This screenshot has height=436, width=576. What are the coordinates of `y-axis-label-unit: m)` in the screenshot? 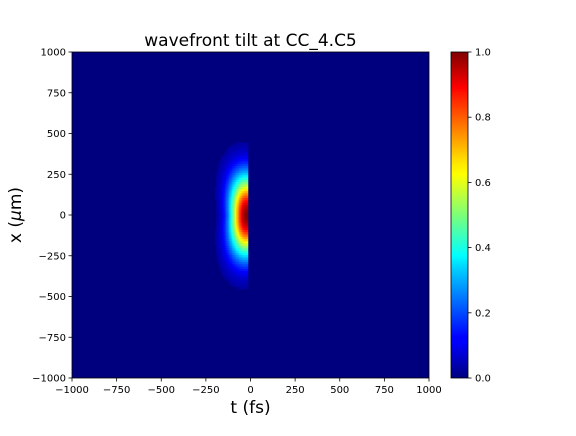 It's located at (16, 198).